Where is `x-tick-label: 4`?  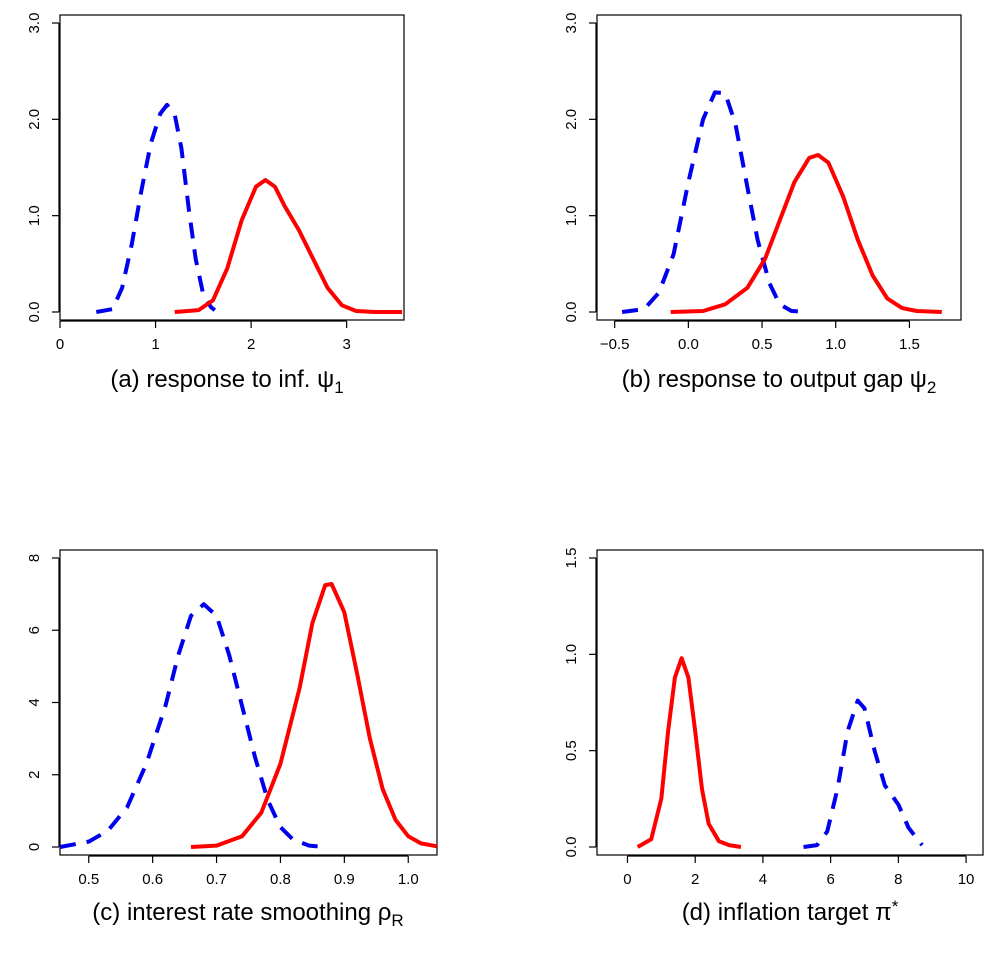
x-tick-label: 4 is located at coordinates (763, 879).